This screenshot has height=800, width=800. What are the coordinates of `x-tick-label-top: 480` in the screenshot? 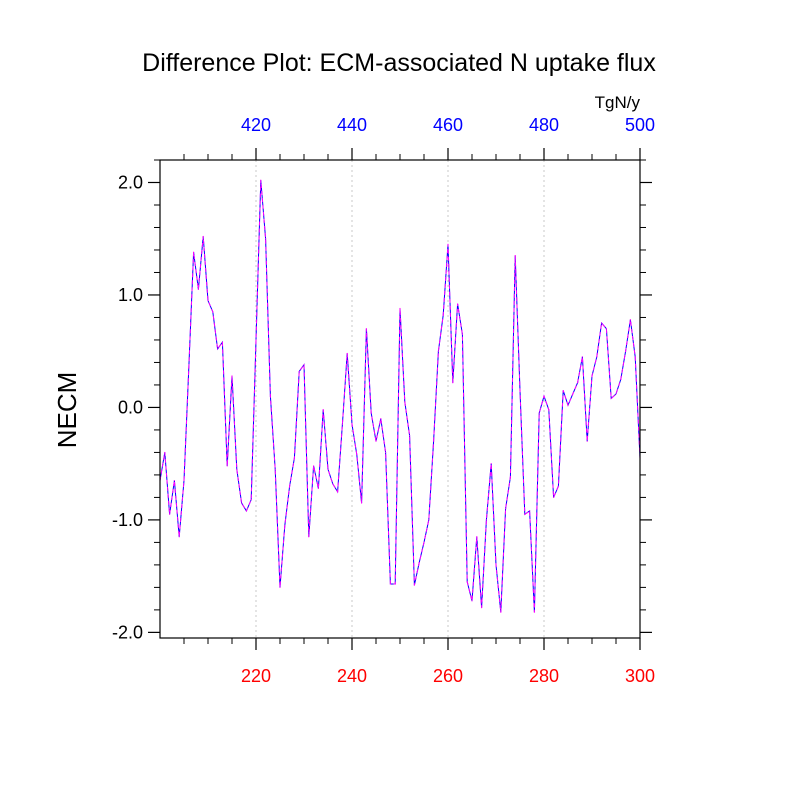 It's located at (544, 125).